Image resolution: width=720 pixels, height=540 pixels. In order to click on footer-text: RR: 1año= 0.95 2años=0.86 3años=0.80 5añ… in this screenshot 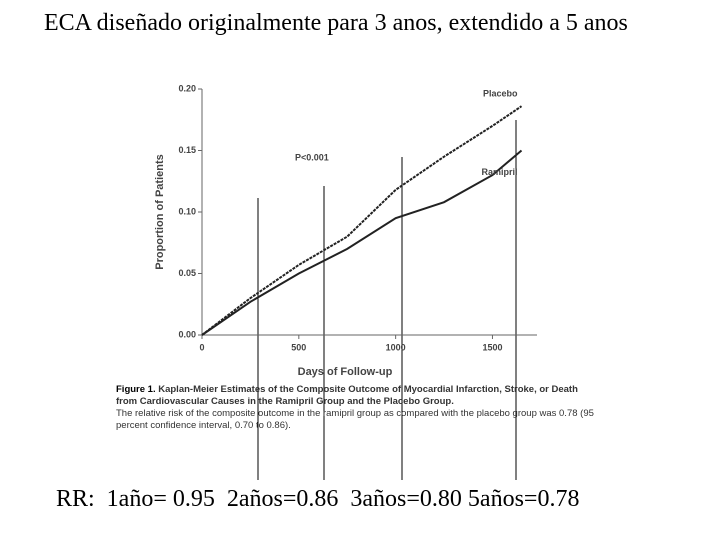, I will do `click(318, 499)`.